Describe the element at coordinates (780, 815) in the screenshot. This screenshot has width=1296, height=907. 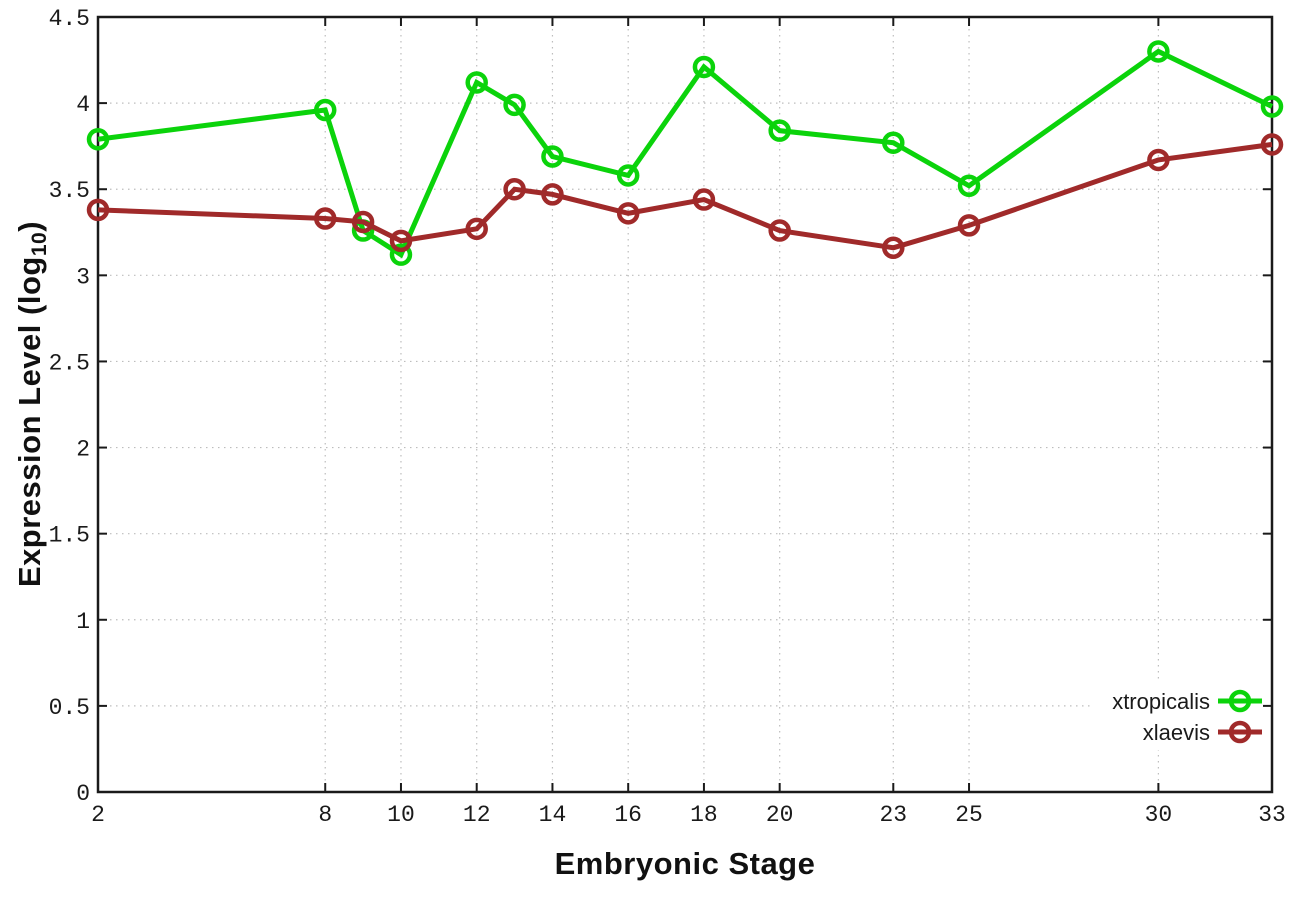
I see `x-tick-label: 20` at that location.